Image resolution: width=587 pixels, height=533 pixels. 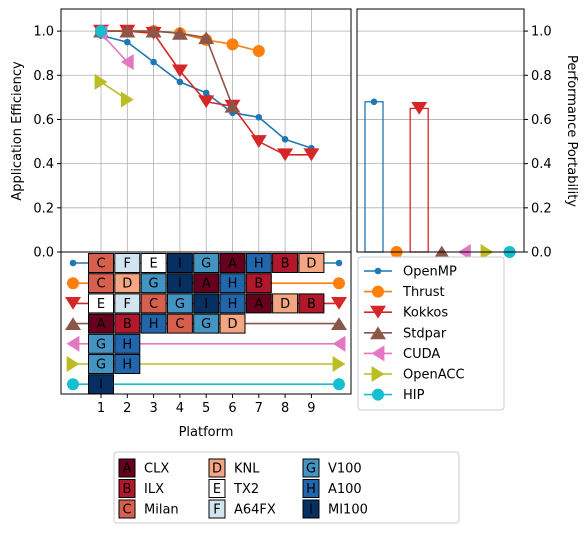 I want to click on x-axis-label: Platform, so click(x=206, y=432).